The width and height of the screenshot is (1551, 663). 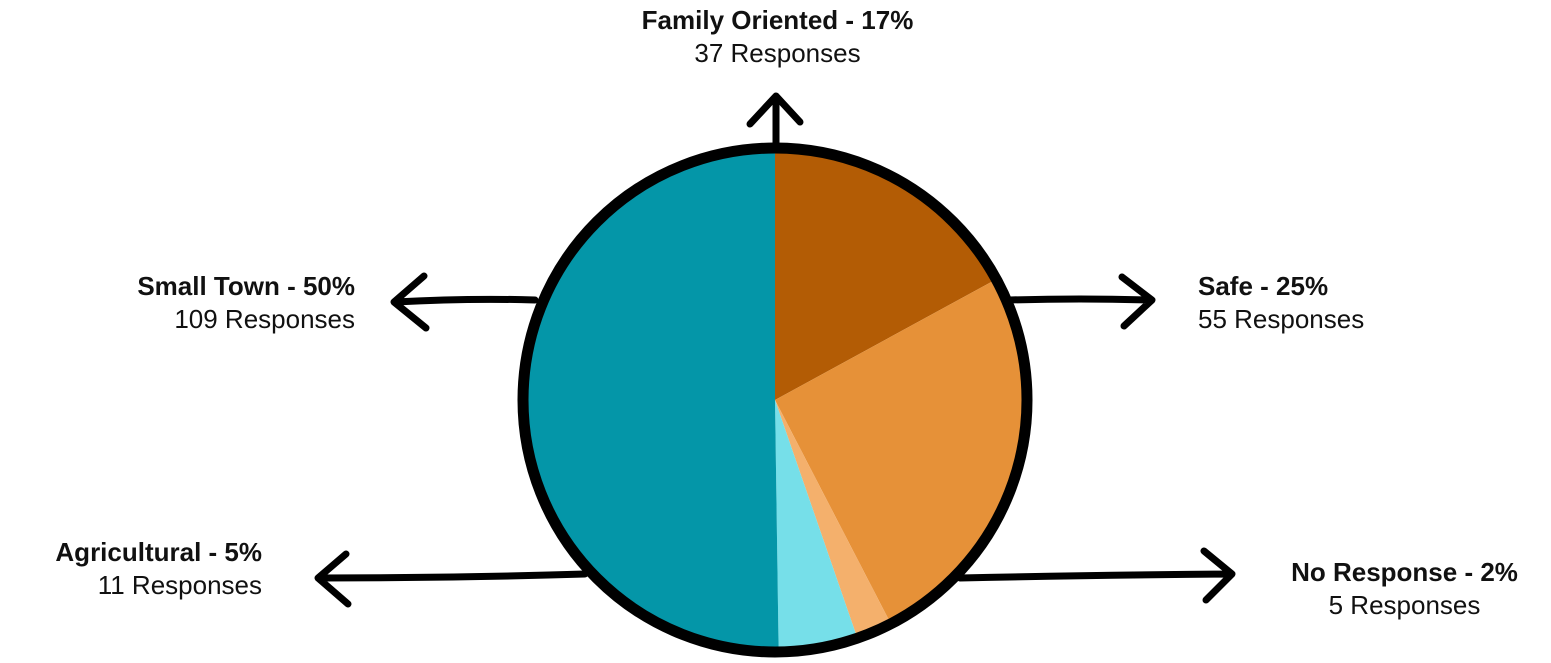 I want to click on label-safe: Safe - 25% 55 Responses, so click(x=1281, y=302).